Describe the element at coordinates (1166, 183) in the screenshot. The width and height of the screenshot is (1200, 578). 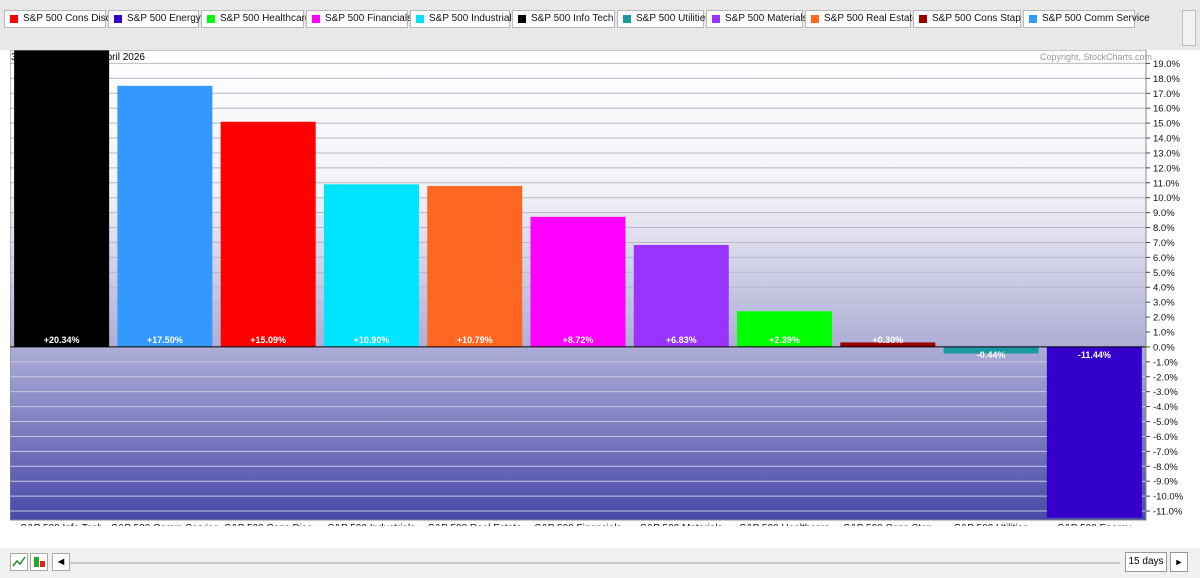
I see `y-tick-label: 11.0%` at that location.